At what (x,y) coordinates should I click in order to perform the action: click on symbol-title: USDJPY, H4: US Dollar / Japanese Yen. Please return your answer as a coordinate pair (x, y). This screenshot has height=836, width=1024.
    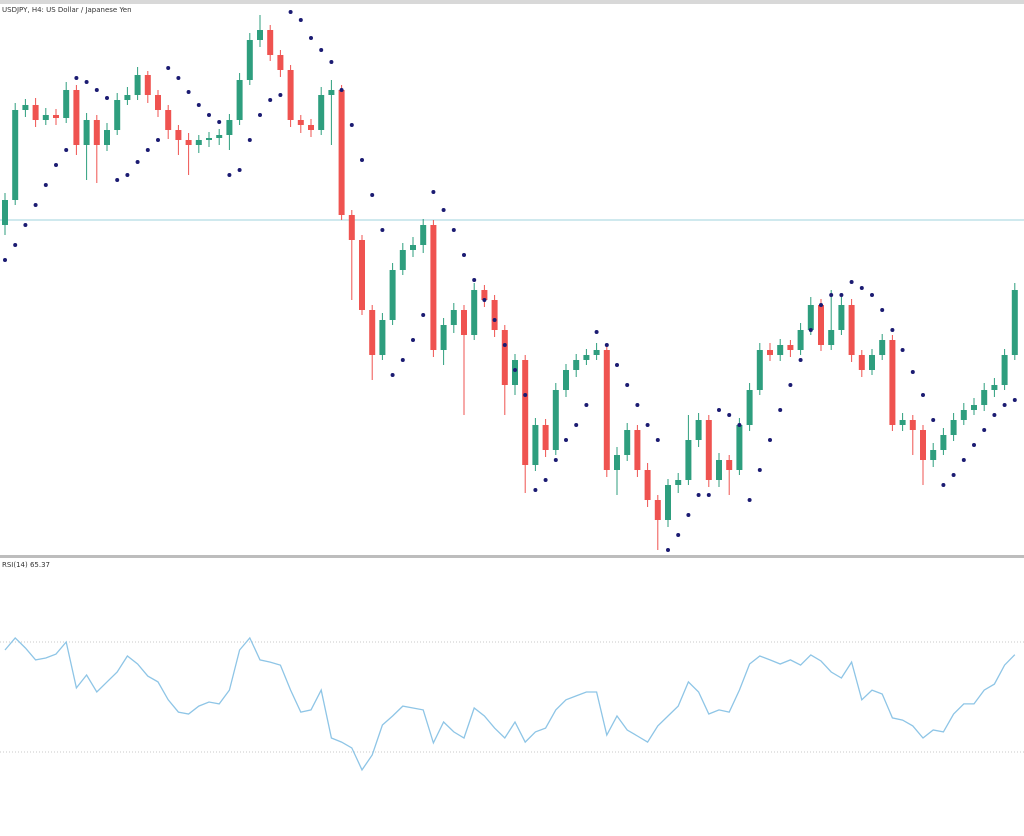
    Looking at the image, I should click on (67, 10).